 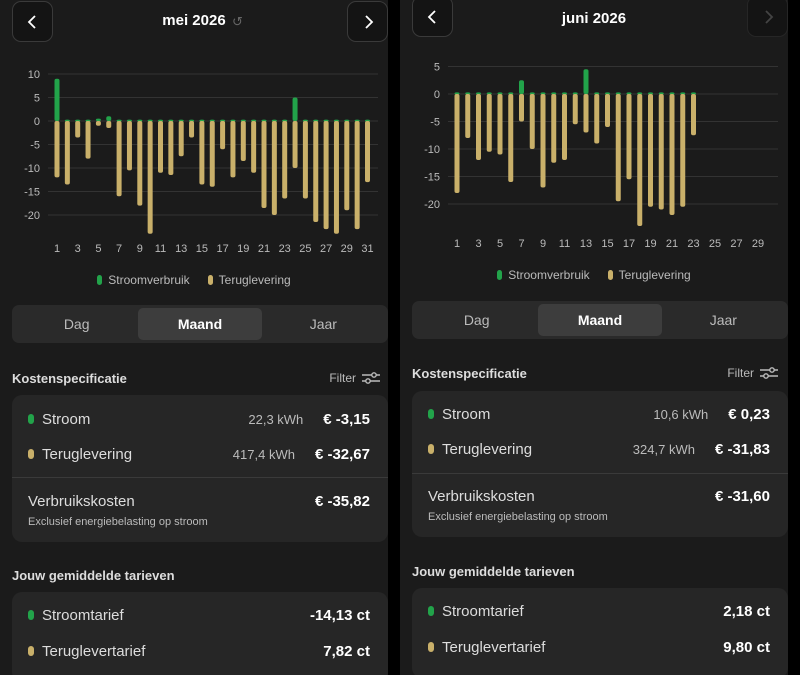 I want to click on next-month-button, so click(x=767, y=18).